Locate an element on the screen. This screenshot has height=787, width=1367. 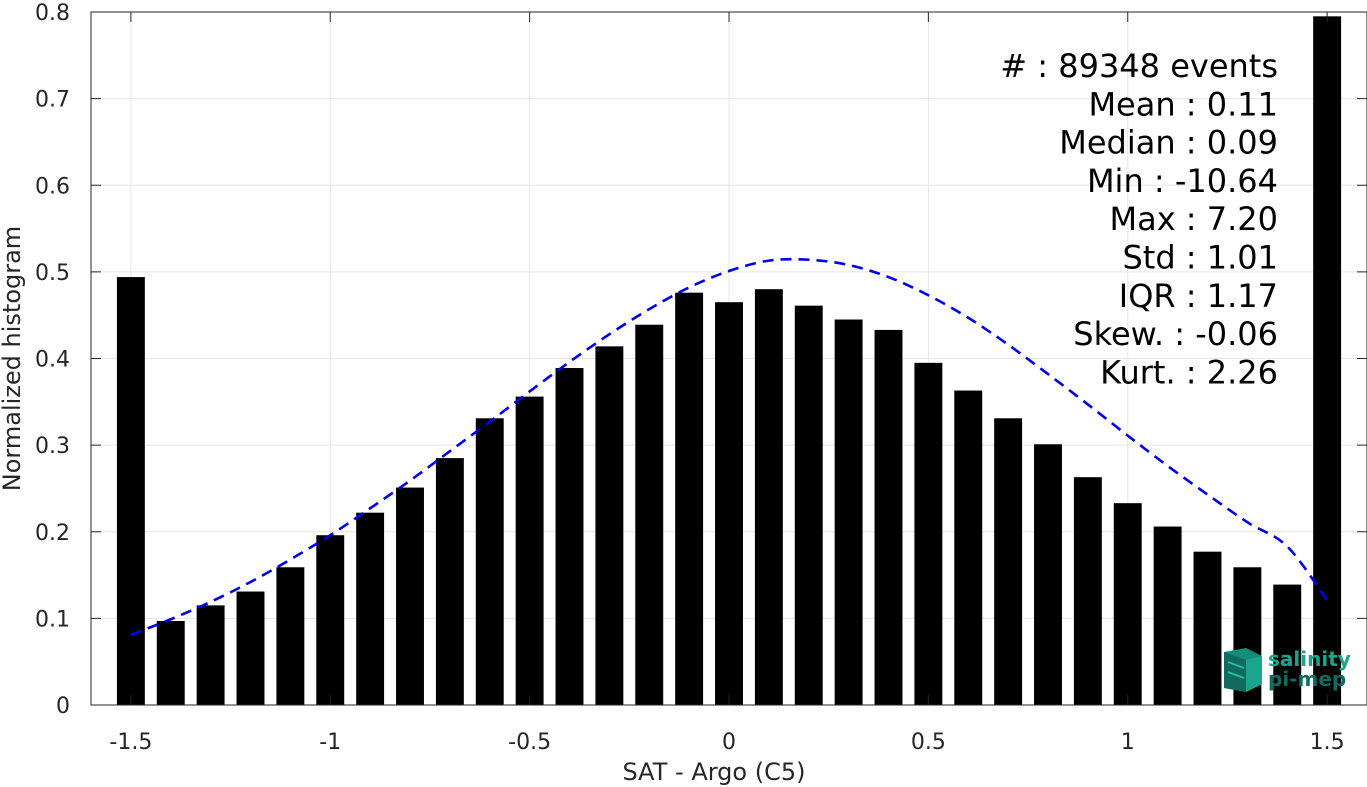
stat-line: Median : 0.09 is located at coordinates (1168, 143).